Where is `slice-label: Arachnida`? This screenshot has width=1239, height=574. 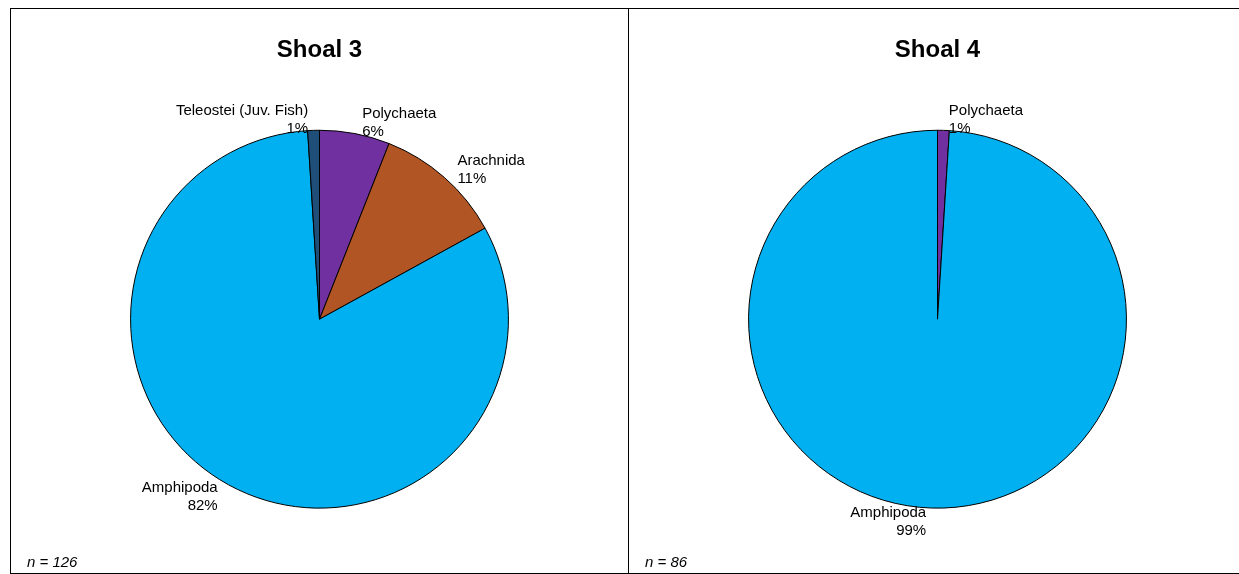 slice-label: Arachnida is located at coordinates (491, 159).